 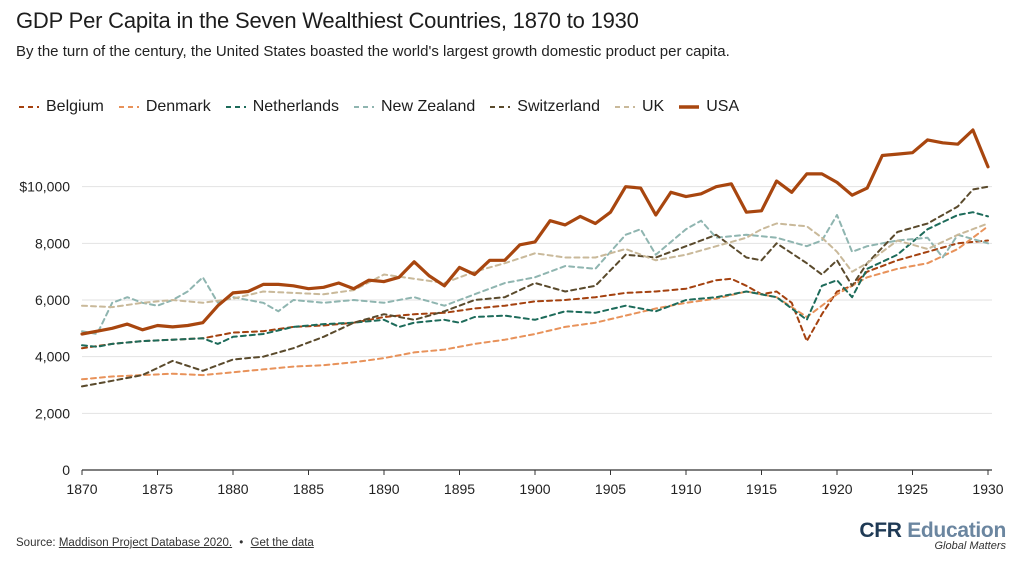 I want to click on brand-logo: CFR Education Global Matters, so click(x=932, y=535).